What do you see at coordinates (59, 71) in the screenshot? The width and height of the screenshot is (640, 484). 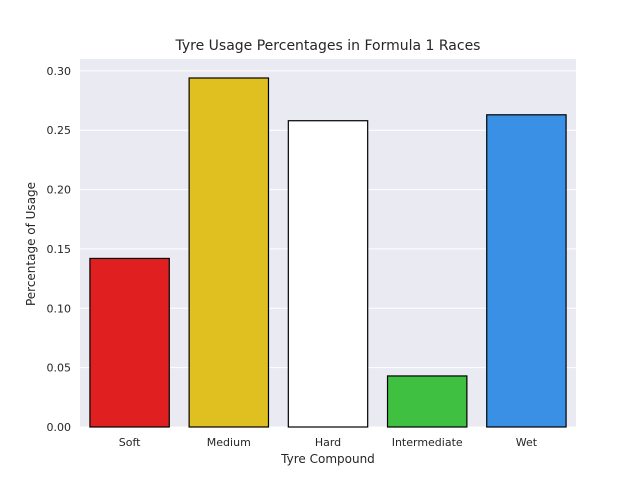 I see `y-tick-label: 0.30` at bounding box center [59, 71].